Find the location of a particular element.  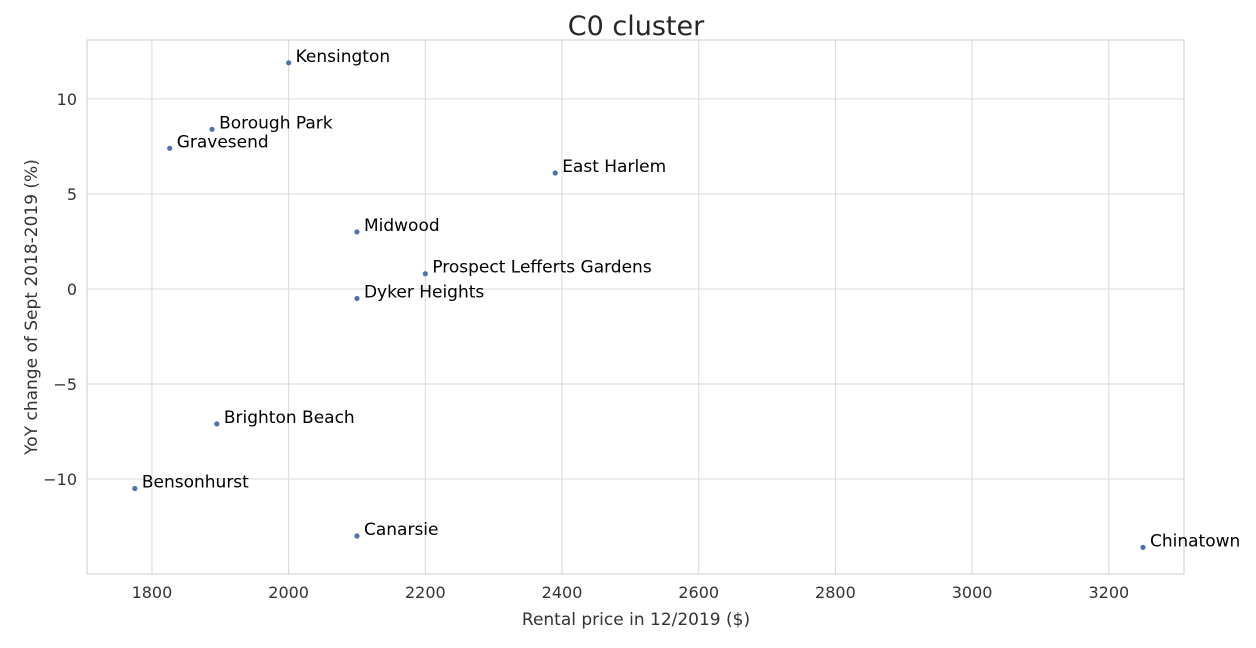

y-tick-label: 5 is located at coordinates (72, 194).